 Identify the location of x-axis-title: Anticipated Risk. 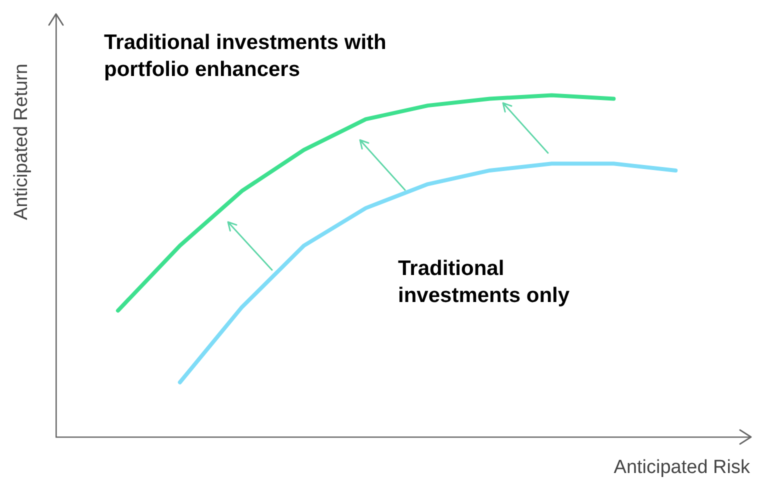
(682, 468).